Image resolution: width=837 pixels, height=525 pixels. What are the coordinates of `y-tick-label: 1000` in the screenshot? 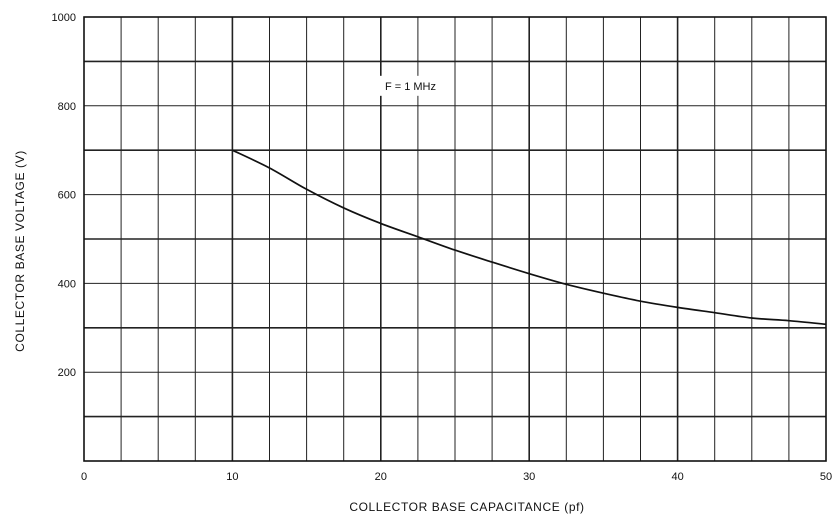 It's located at (64, 18).